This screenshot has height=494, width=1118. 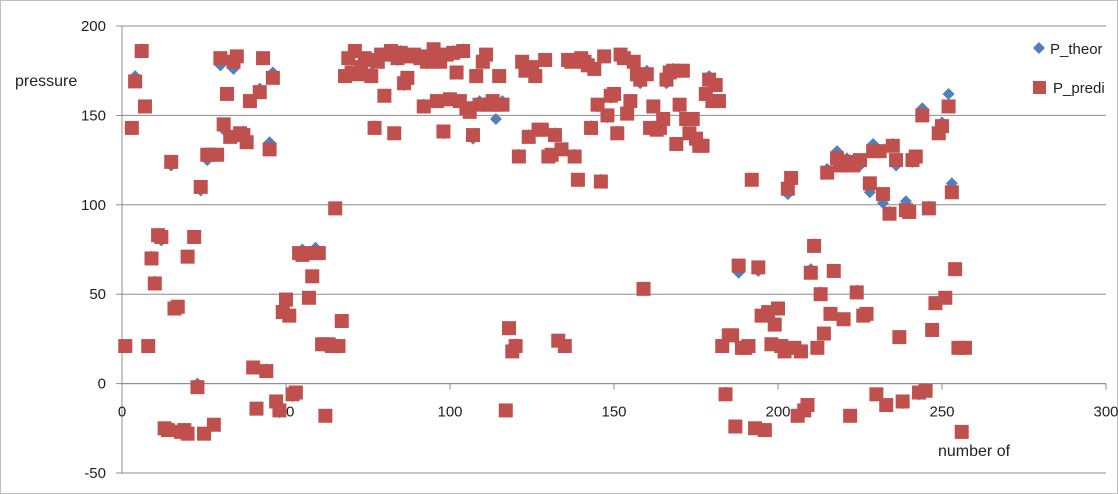 I want to click on y-tick-label: 150, so click(x=93, y=115).